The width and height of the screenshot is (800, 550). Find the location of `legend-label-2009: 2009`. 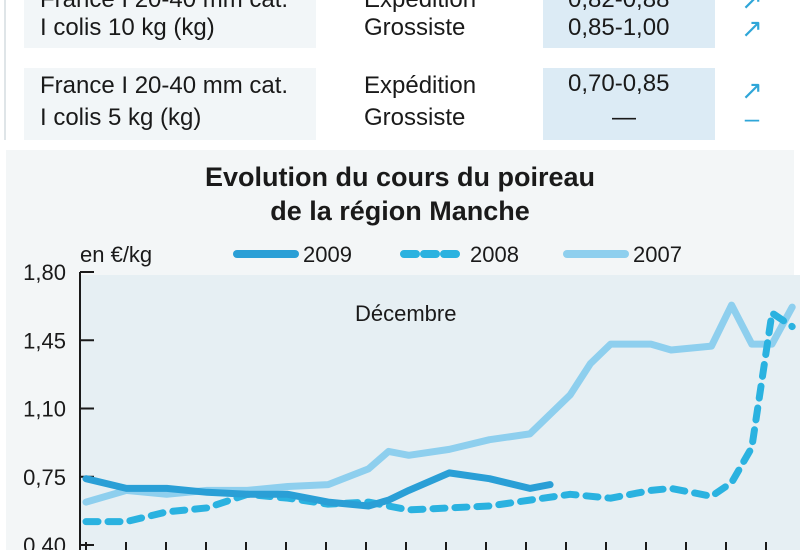

legend-label-2009: 2009 is located at coordinates (327, 254).